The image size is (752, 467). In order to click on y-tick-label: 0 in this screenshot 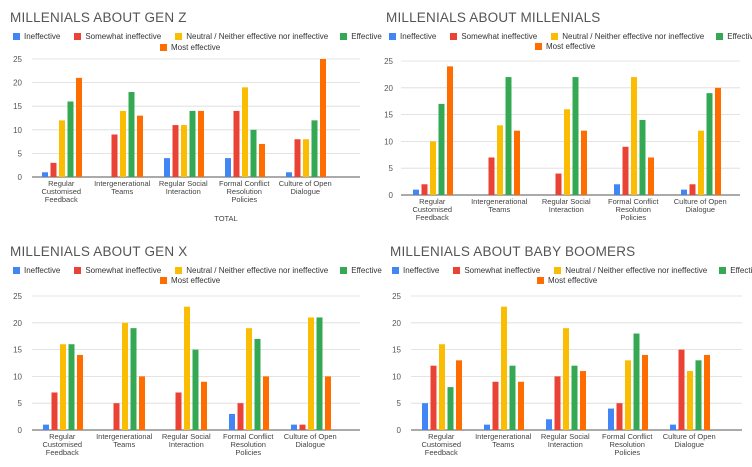, I will do `click(20, 430)`.